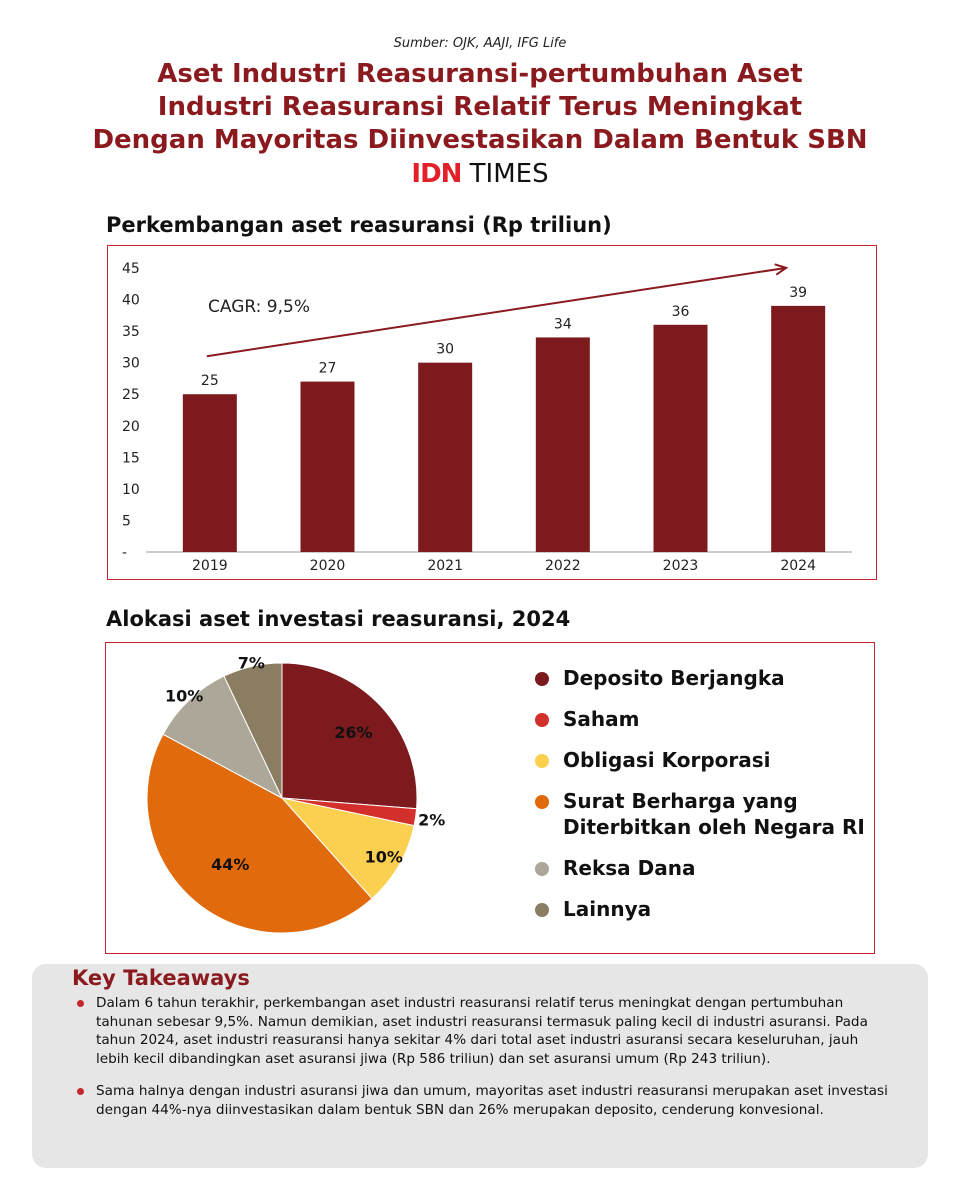 The width and height of the screenshot is (960, 1200). Describe the element at coordinates (131, 269) in the screenshot. I see `y-tick-label: 45` at that location.